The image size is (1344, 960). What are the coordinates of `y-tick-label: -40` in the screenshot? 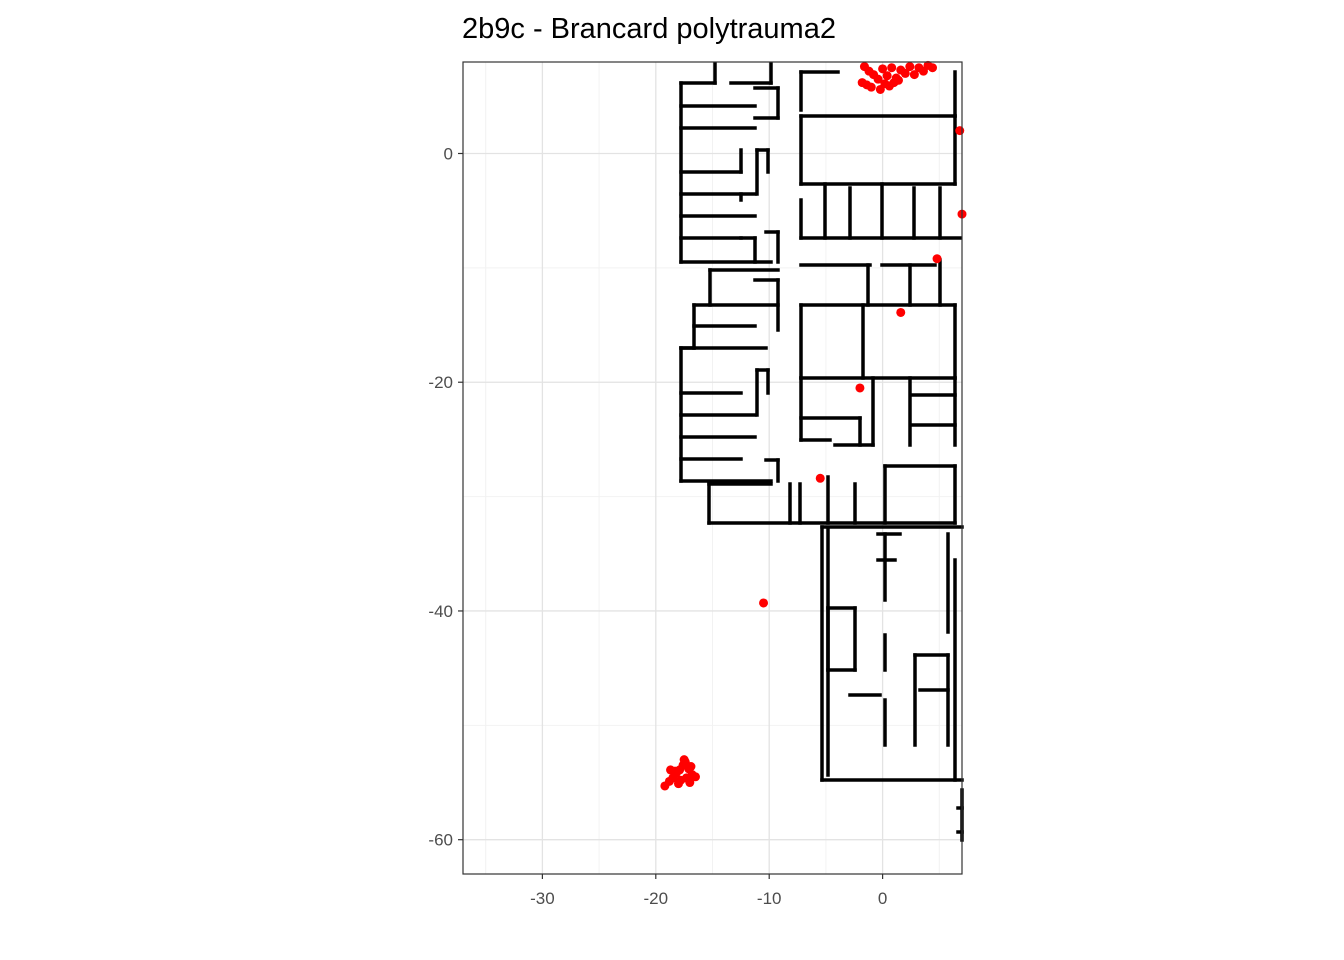 It's located at (440, 611).